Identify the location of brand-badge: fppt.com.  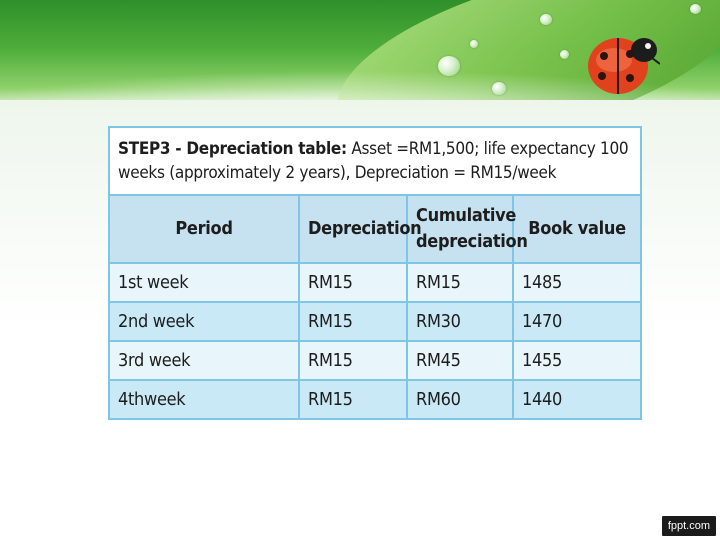
(688, 526).